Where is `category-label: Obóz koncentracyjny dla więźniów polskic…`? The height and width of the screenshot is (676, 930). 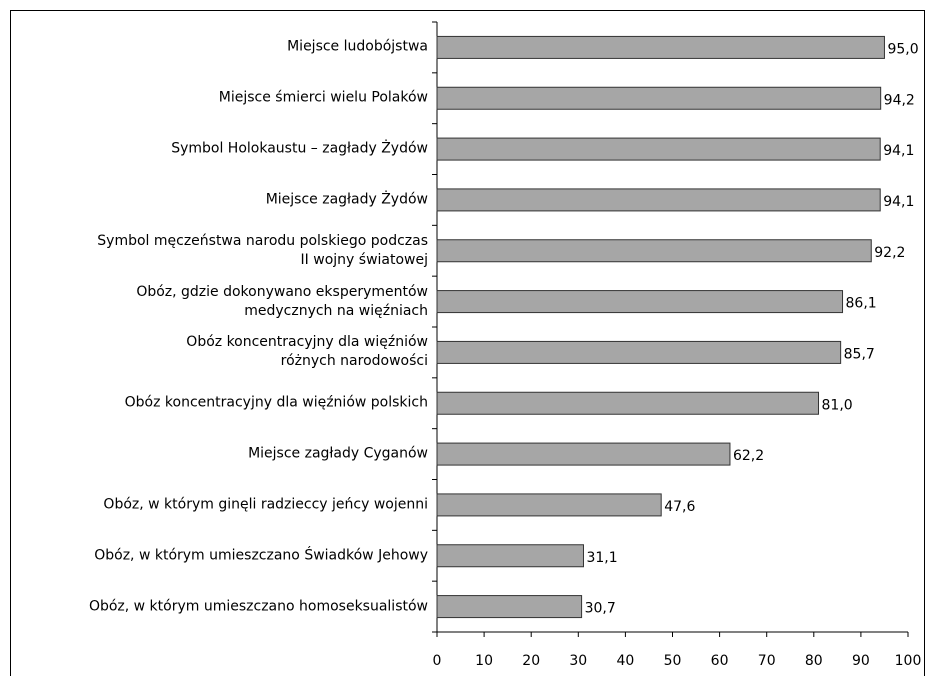
category-label: Obóz koncentracyjny dla więźniów polskic… is located at coordinates (276, 402).